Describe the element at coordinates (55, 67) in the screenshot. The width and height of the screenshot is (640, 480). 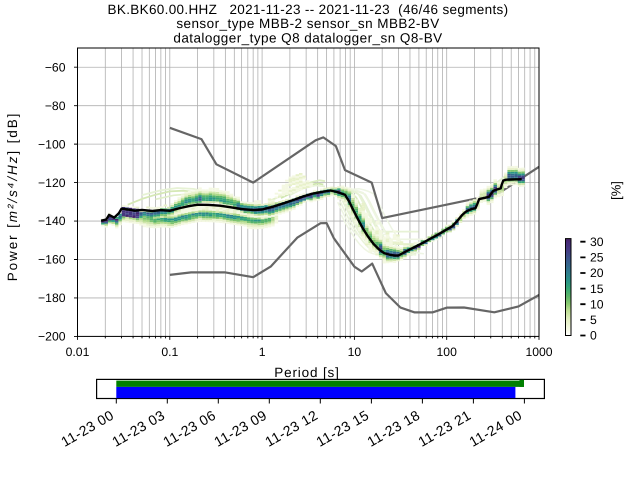
I see `svg-text: −60` at that location.